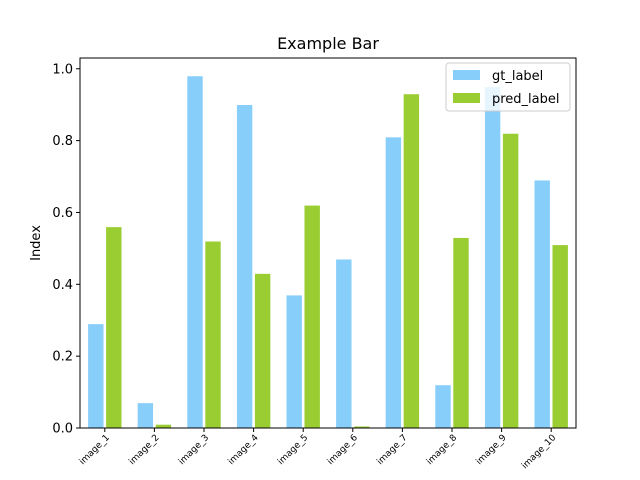  What do you see at coordinates (62, 213) in the screenshot?
I see `y-tick-label: 0.6` at bounding box center [62, 213].